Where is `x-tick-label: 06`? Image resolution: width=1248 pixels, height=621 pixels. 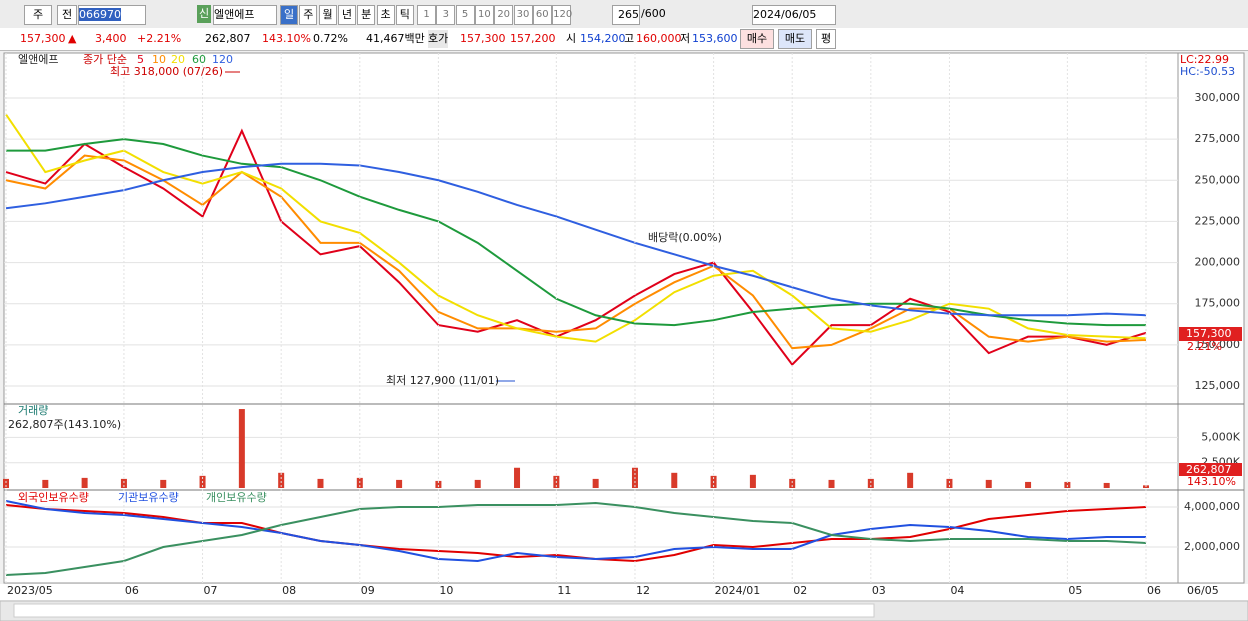 x-tick-label: 06 is located at coordinates (132, 590).